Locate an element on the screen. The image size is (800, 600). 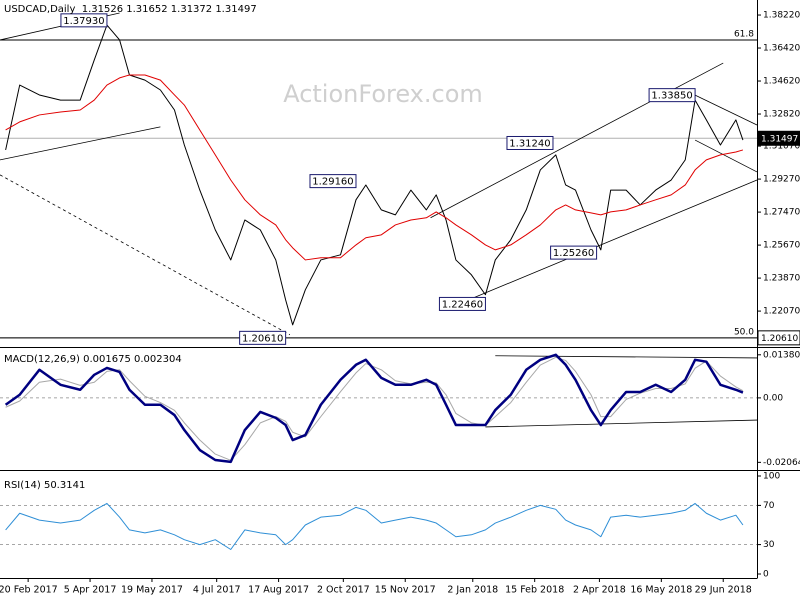
y-tick-label: 0.00 is located at coordinates (773, 398).